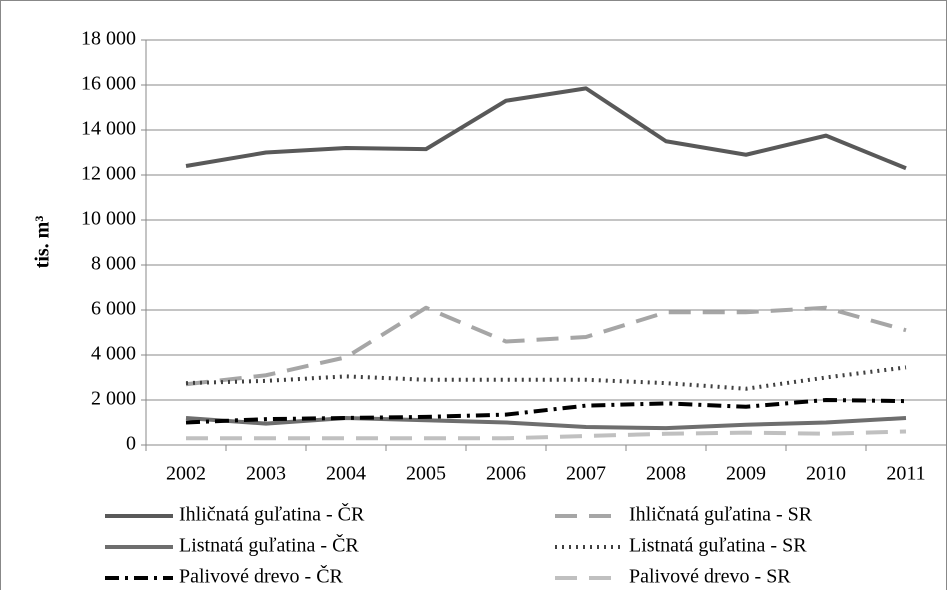 This screenshot has width=947, height=590. What do you see at coordinates (43, 242) in the screenshot?
I see `y-axis-label: tis. m³` at bounding box center [43, 242].